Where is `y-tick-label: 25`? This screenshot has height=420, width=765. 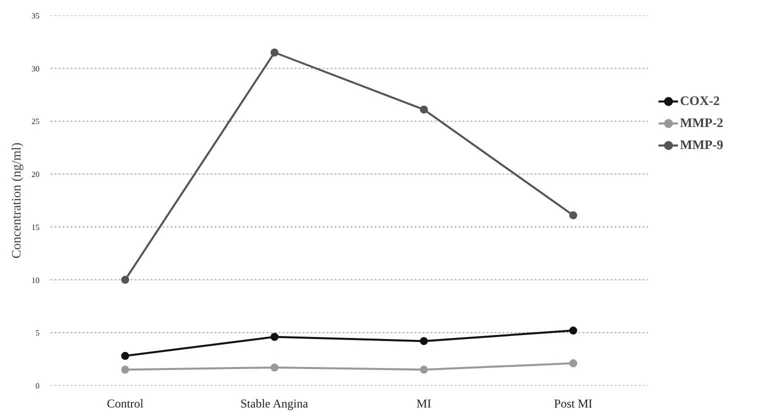 y-tick-label: 25 is located at coordinates (36, 121).